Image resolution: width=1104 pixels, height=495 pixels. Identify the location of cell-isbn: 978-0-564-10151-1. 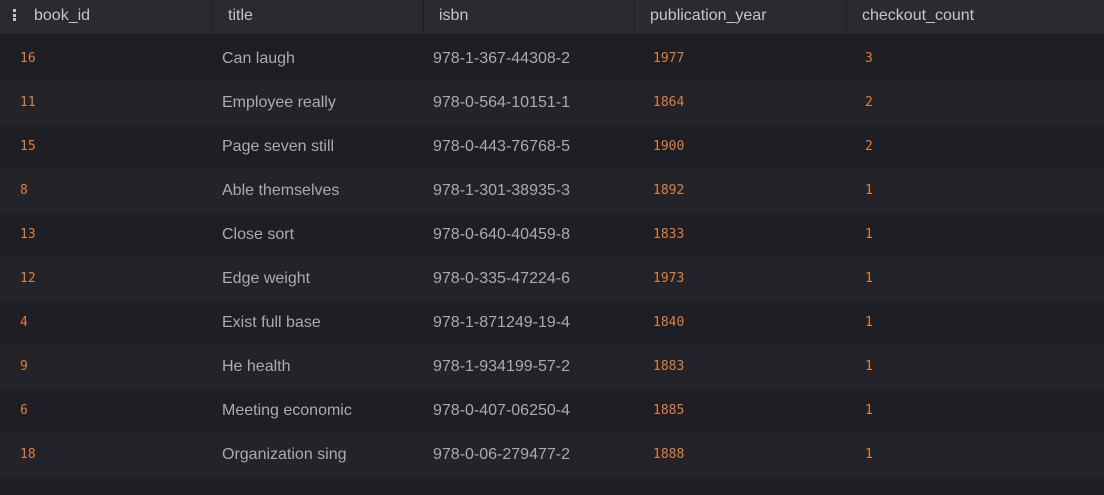
(501, 102).